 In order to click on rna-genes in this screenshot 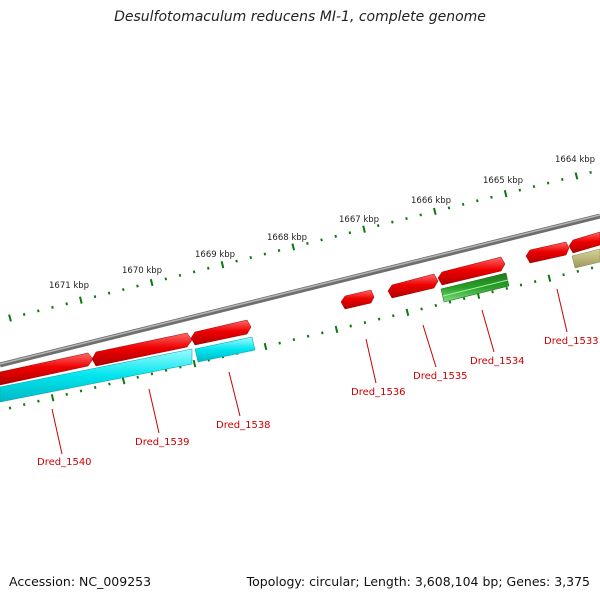, I will do `click(475, 287)`.